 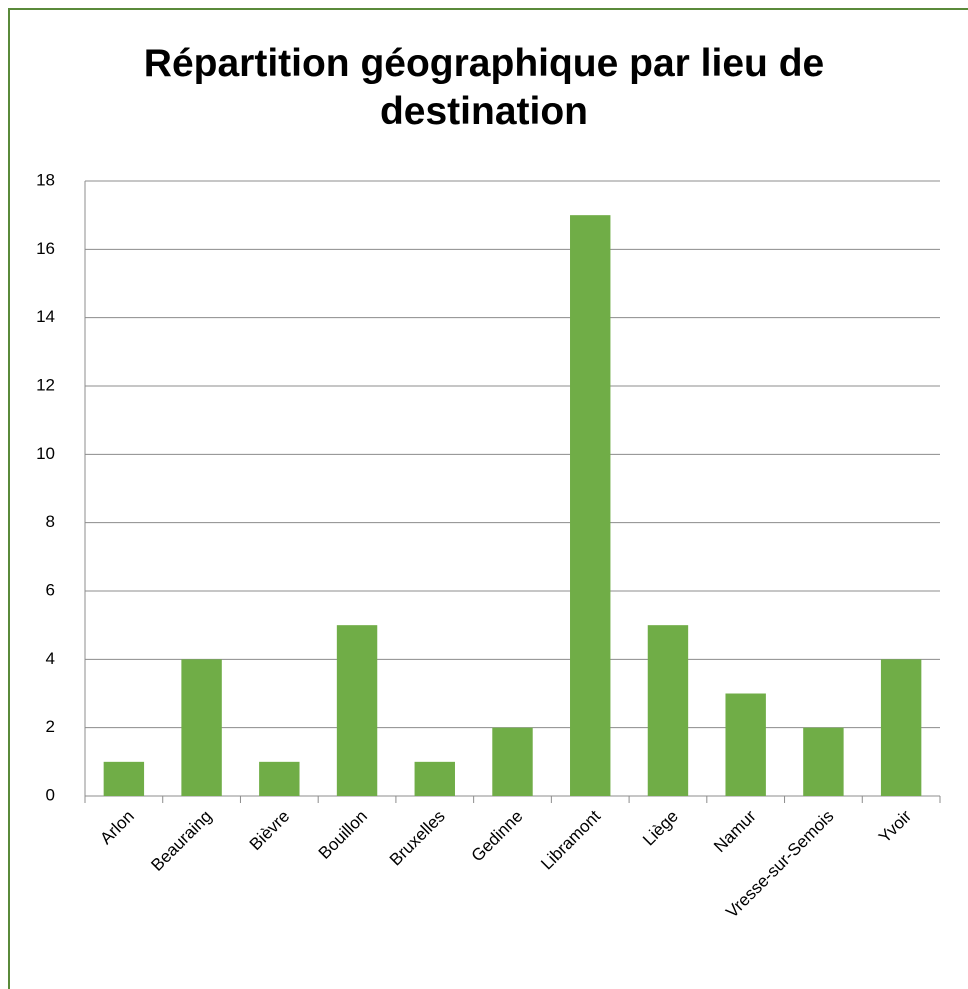 I want to click on y-tick-label: 12, so click(x=45, y=384).